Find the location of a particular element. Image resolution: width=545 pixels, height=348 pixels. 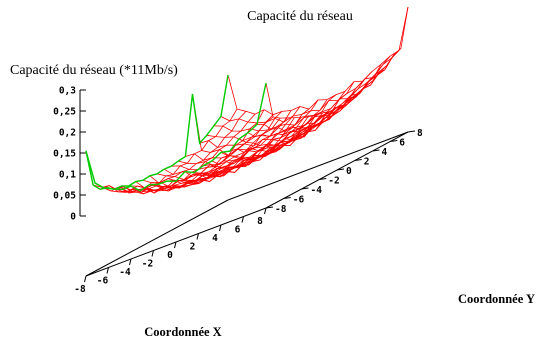

z-tick-label: 0,3 is located at coordinates (67, 91).